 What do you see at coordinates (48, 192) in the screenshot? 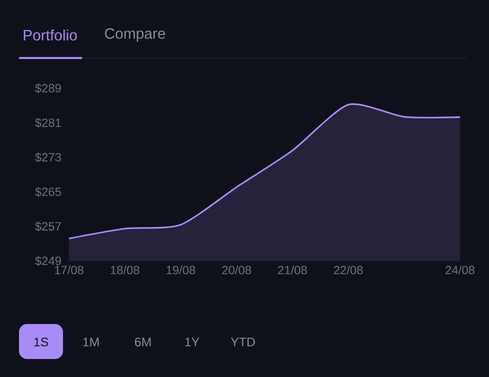
I see `y-tick-label: $265` at bounding box center [48, 192].